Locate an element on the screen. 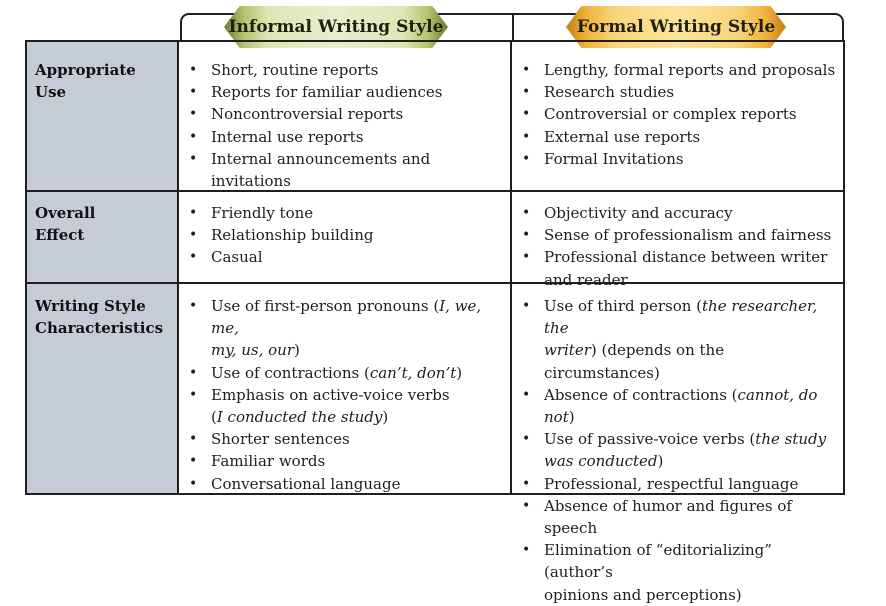  list-item: Conversational language is located at coordinates (346, 484).